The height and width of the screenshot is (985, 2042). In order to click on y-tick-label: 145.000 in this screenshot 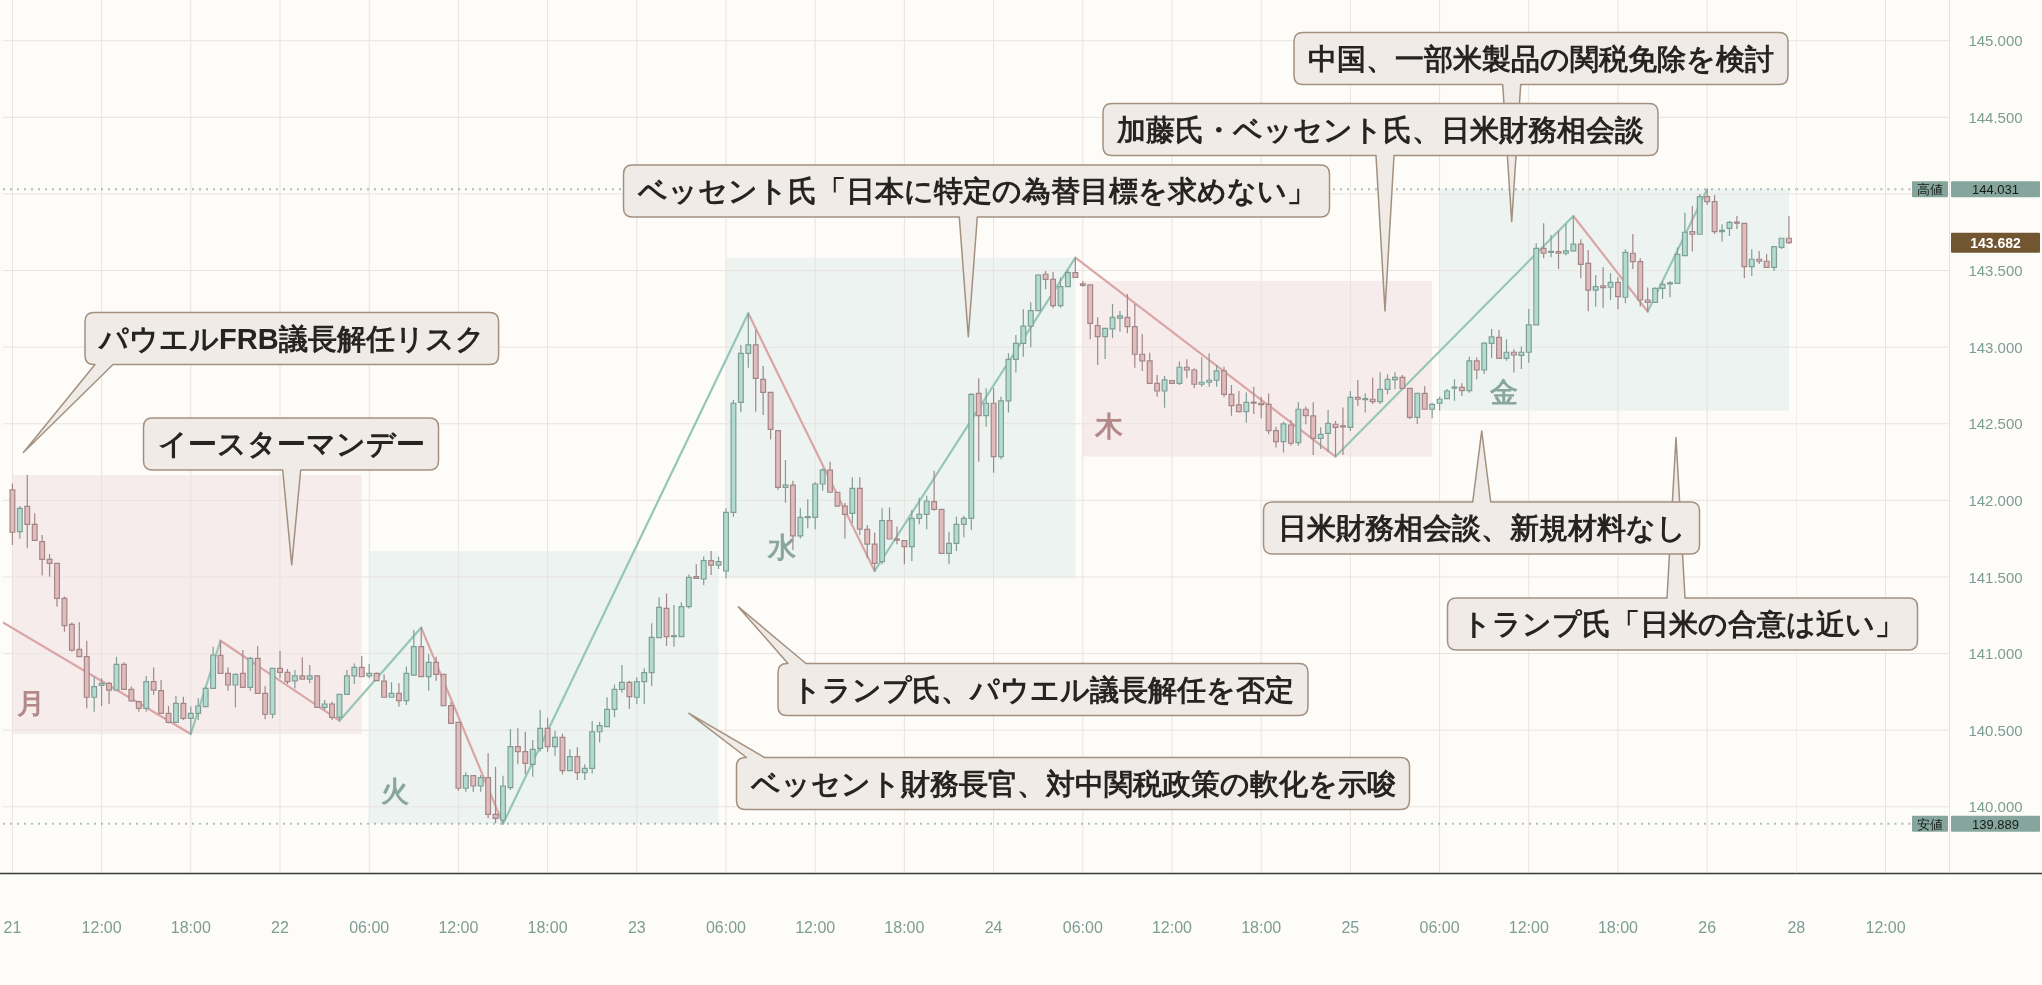, I will do `click(1995, 41)`.